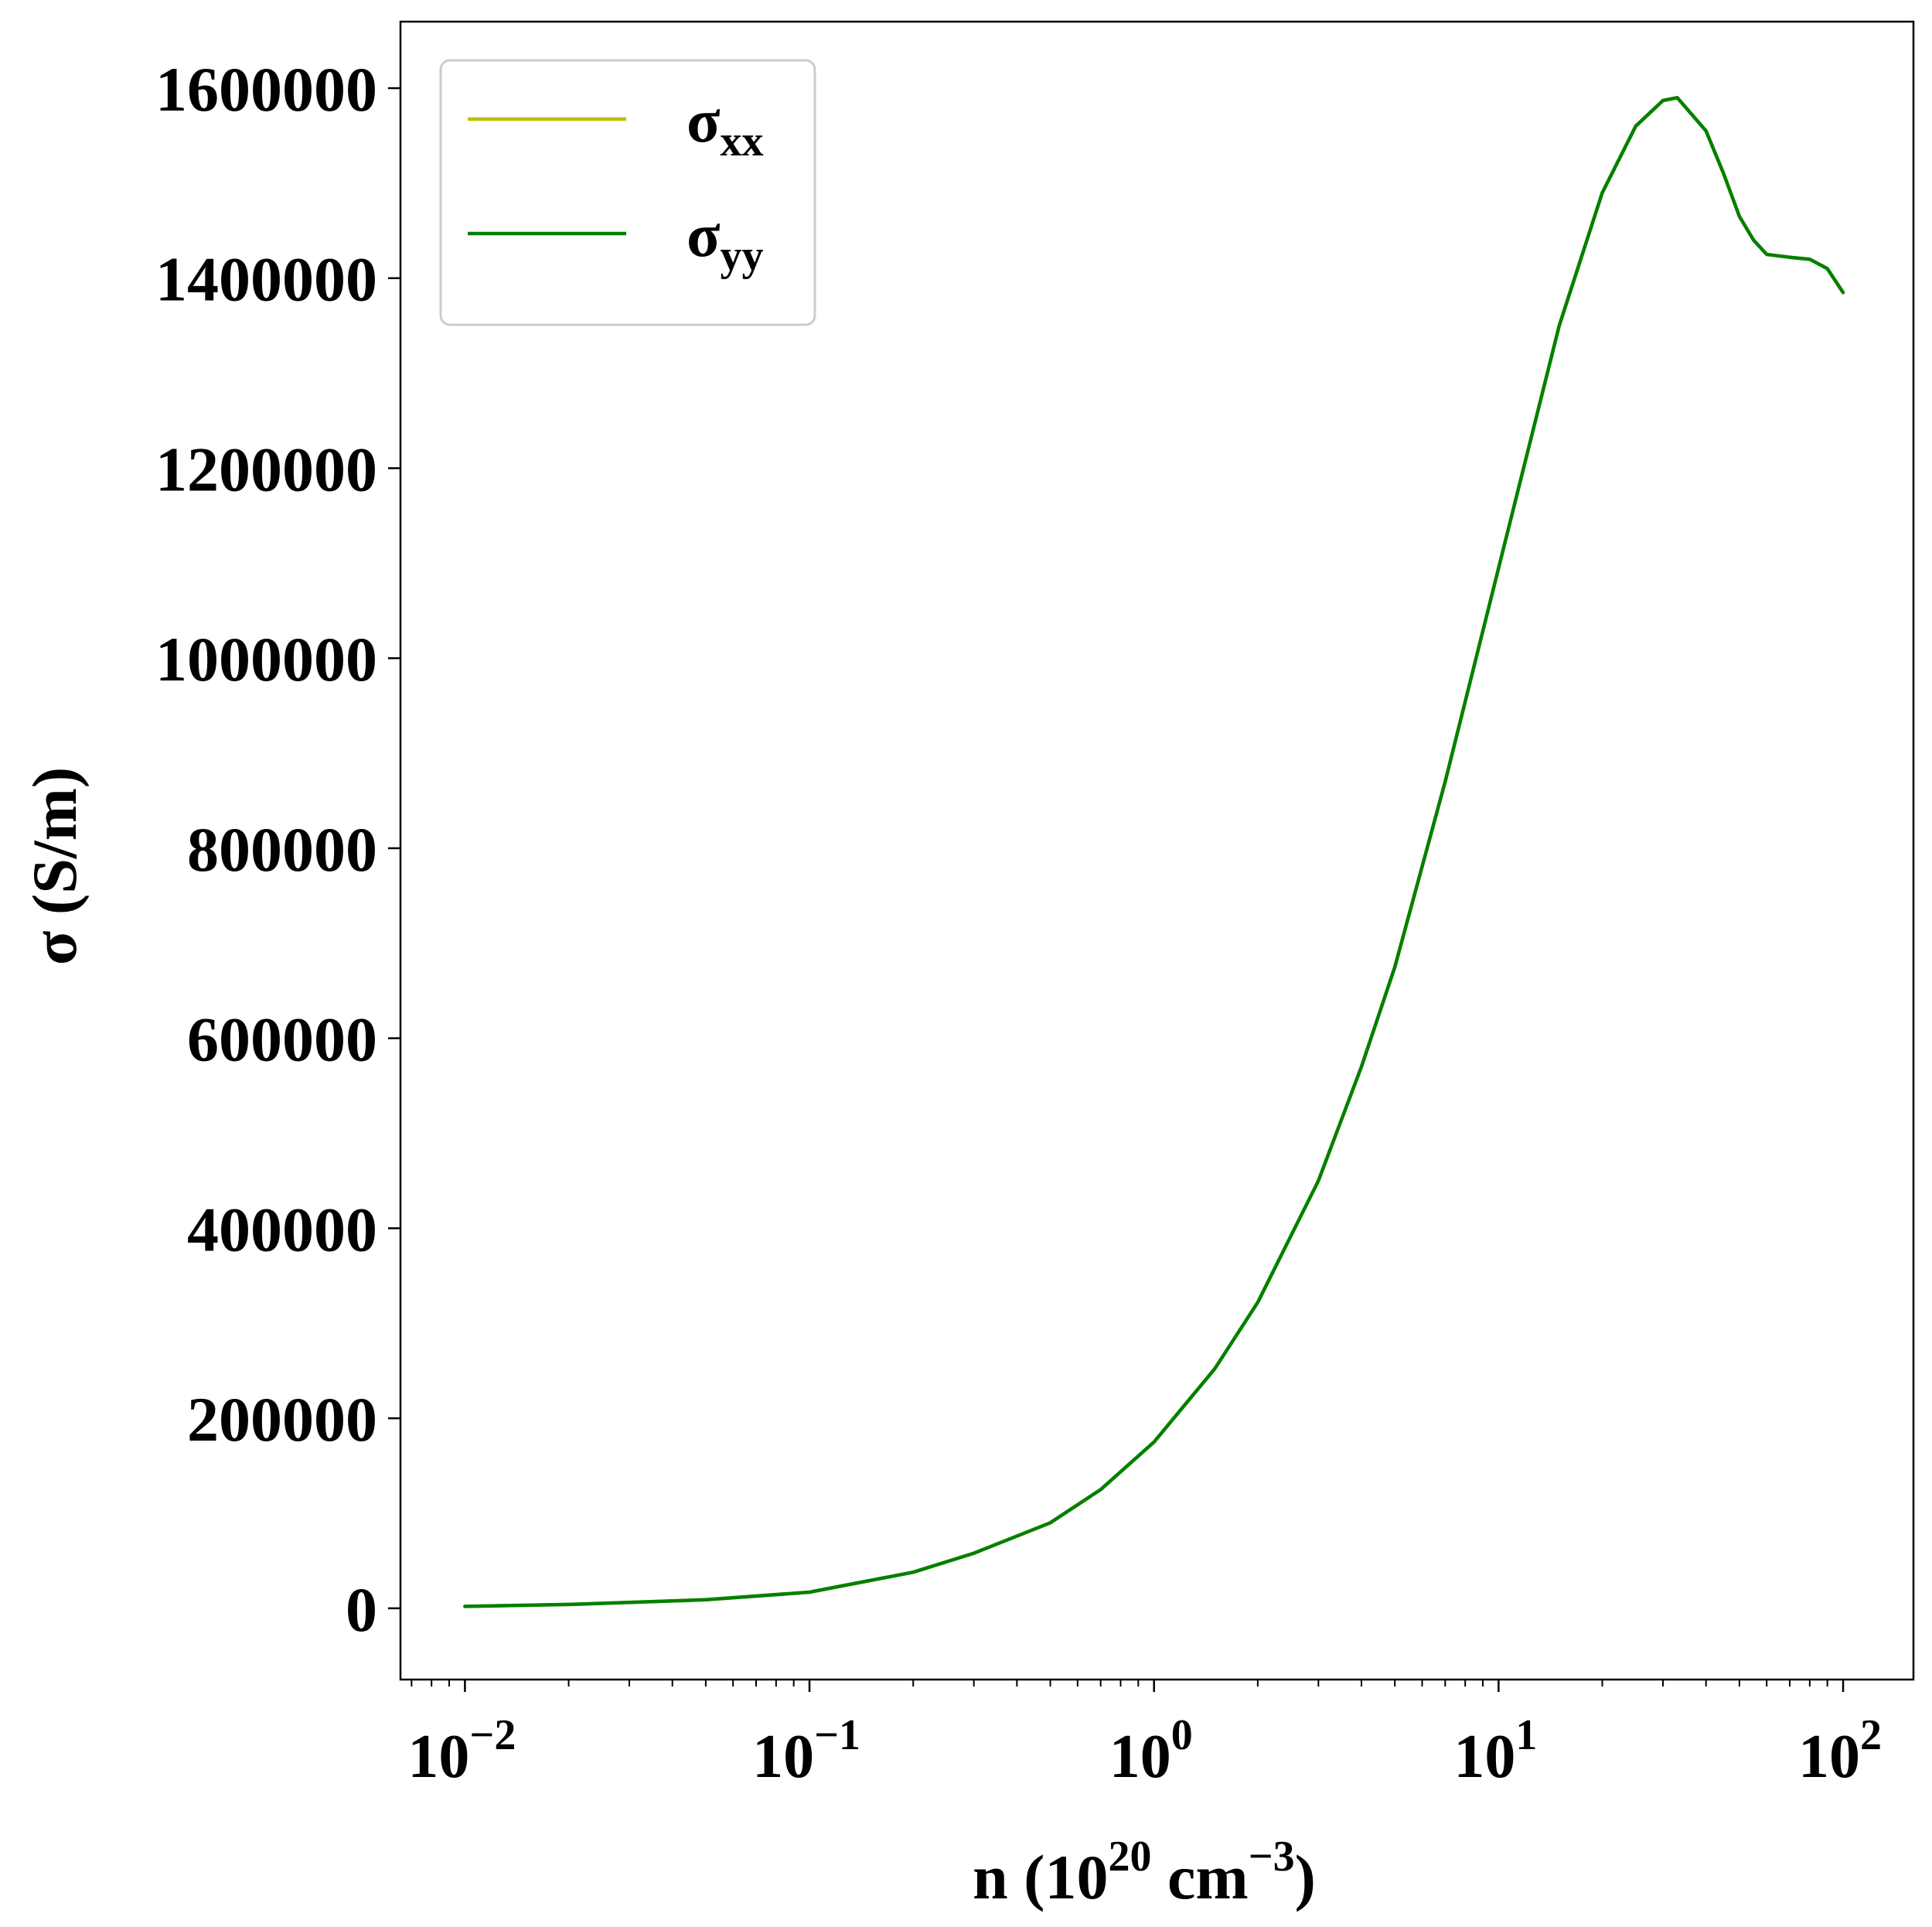 Image resolution: width=1932 pixels, height=1927 pixels. What do you see at coordinates (1129, 1857) in the screenshot?
I see `x-axis-label-sup1: 20` at bounding box center [1129, 1857].